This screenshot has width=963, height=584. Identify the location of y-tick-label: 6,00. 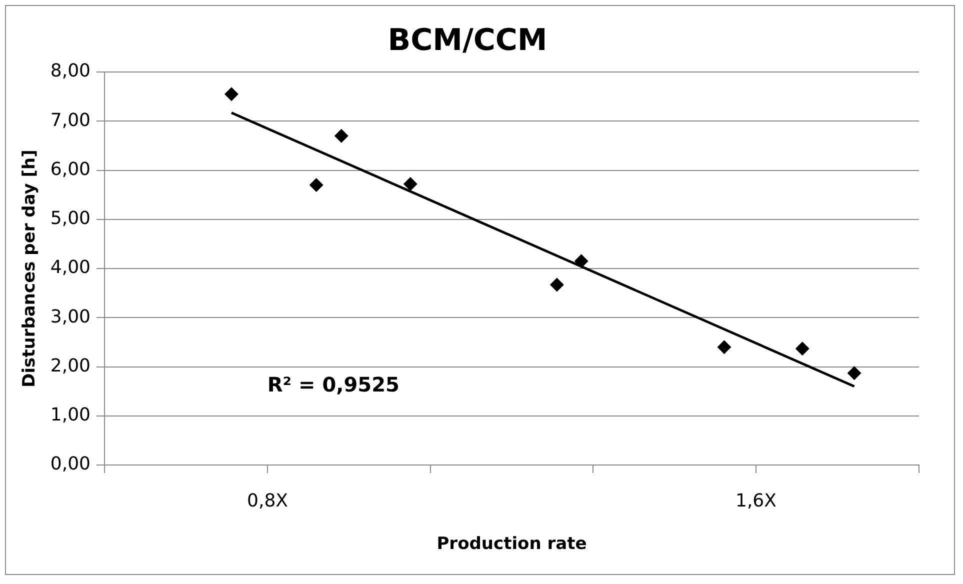
(70, 169).